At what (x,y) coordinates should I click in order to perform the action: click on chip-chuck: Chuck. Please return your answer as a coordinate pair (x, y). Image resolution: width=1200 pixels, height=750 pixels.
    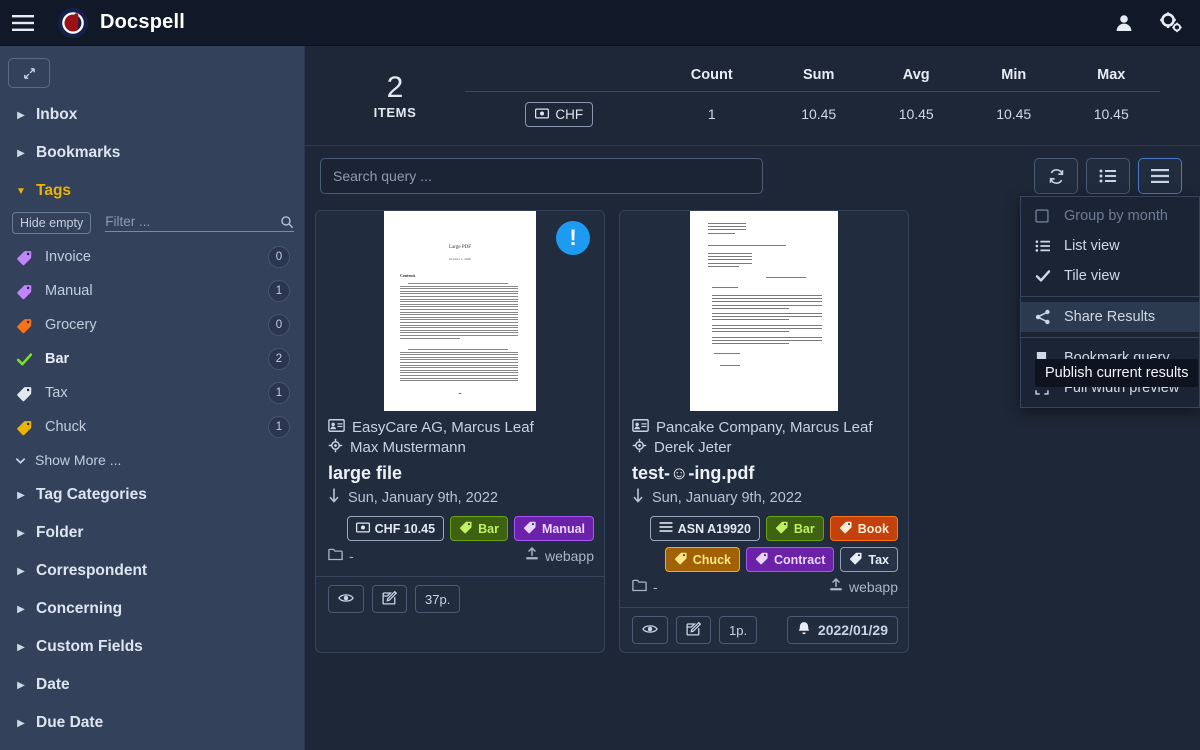
    Looking at the image, I should click on (702, 559).